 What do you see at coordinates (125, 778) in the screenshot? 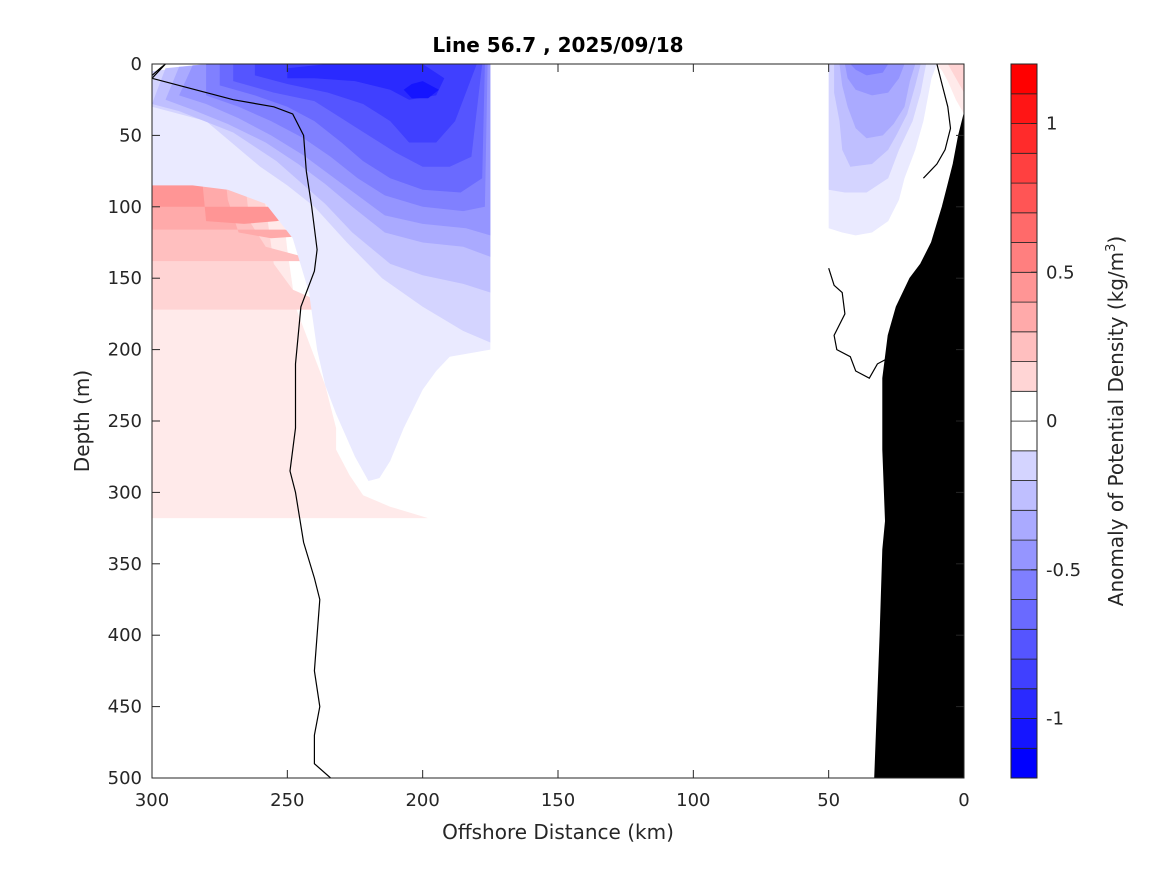
I see `y-tick-label: 500` at bounding box center [125, 778].